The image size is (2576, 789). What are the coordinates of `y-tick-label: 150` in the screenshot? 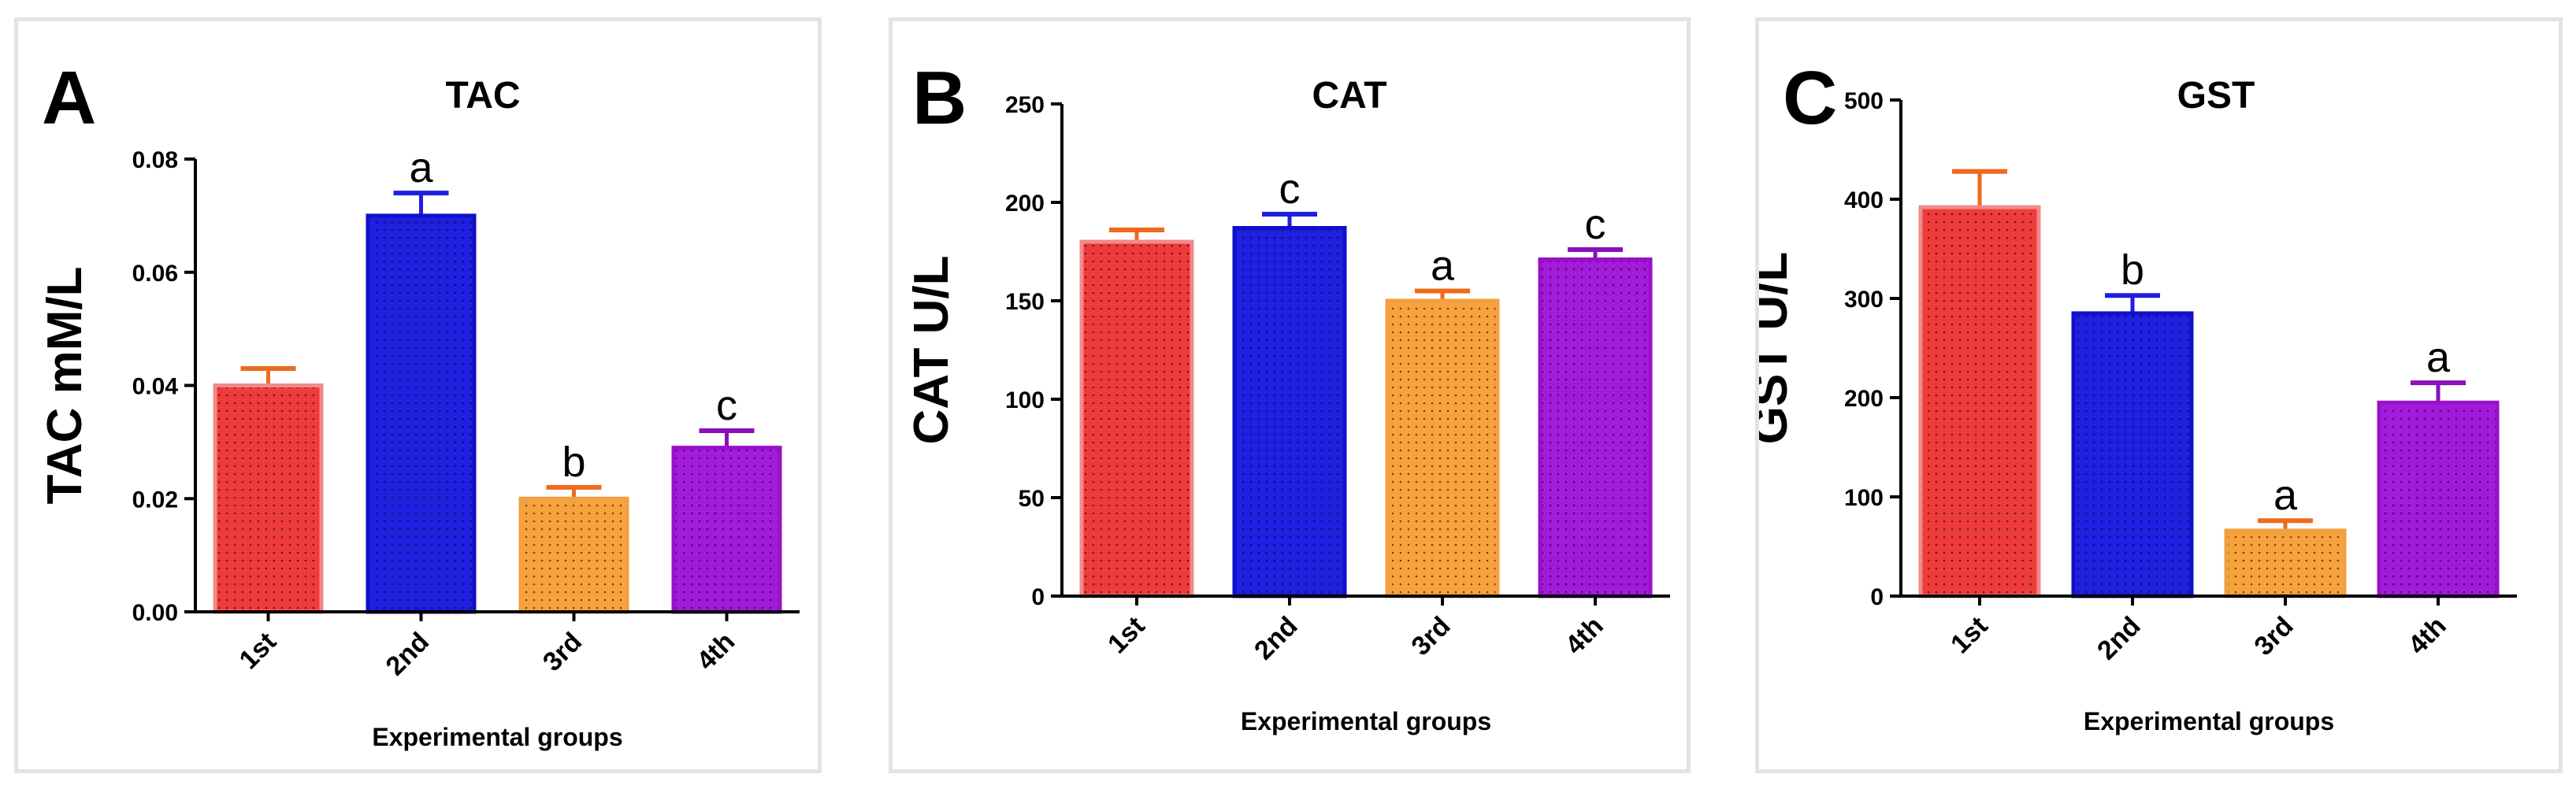 It's located at (1025, 302).